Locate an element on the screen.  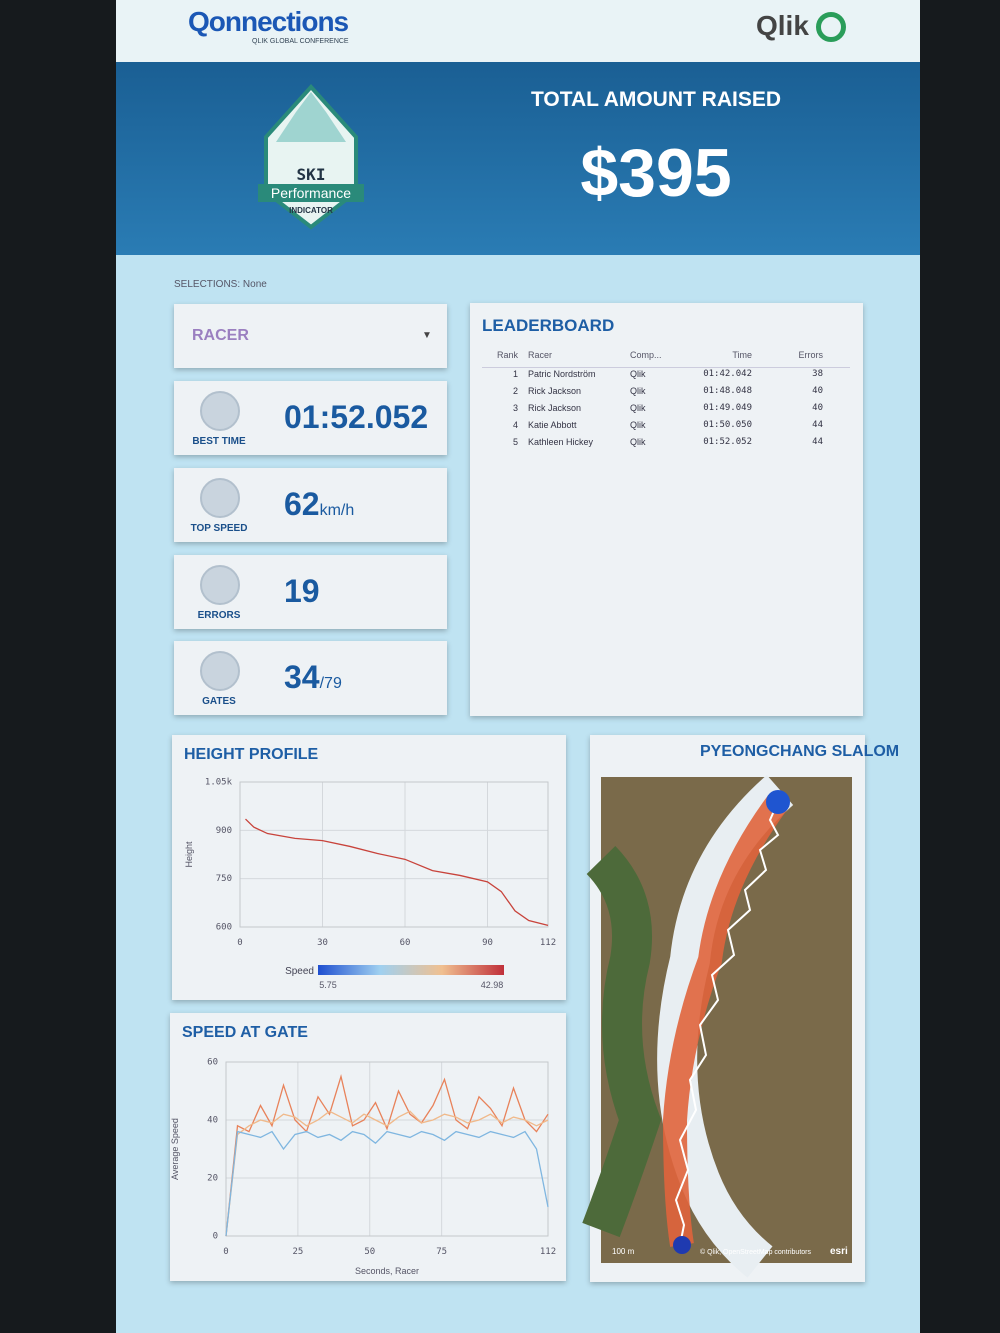
table-cell: 3 is located at coordinates (515, 408).